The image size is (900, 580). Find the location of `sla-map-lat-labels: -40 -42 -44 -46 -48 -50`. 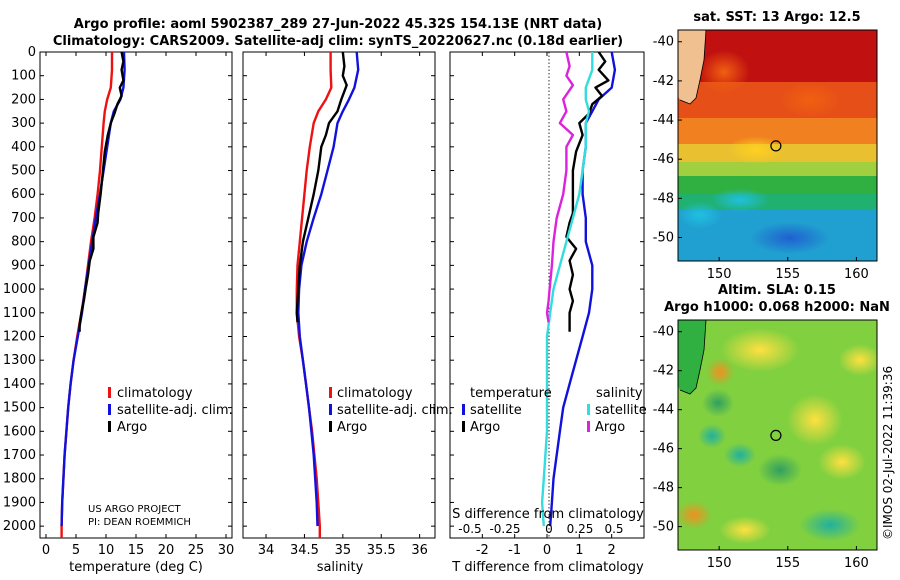

sla-map-lat-labels: -40 -42 -44 -46 -48 -50 is located at coordinates (667, 430).